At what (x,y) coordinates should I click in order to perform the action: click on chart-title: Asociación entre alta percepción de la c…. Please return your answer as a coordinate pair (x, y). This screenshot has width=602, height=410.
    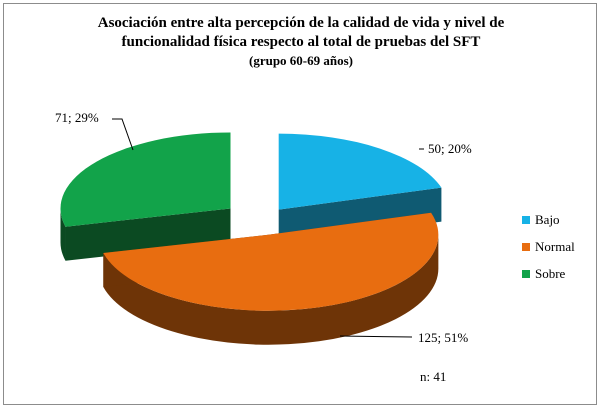
    Looking at the image, I should click on (301, 42).